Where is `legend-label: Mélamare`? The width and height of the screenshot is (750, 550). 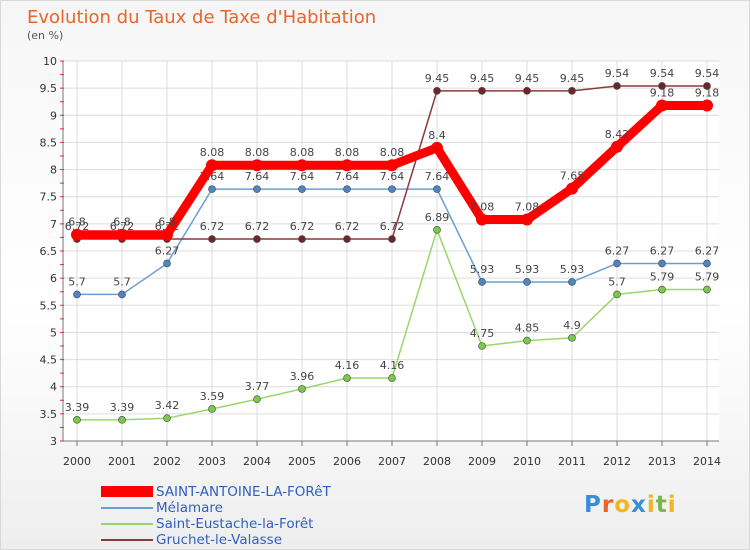
legend-label: Mélamare is located at coordinates (189, 508).